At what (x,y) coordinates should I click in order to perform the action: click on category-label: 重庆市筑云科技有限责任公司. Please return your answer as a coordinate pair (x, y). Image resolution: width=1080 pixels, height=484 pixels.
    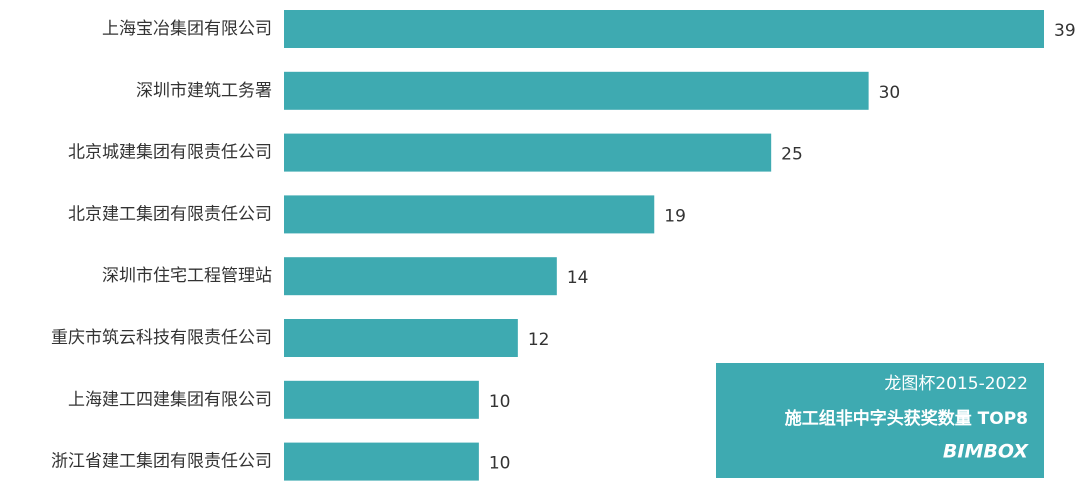
    Looking at the image, I should click on (161, 338).